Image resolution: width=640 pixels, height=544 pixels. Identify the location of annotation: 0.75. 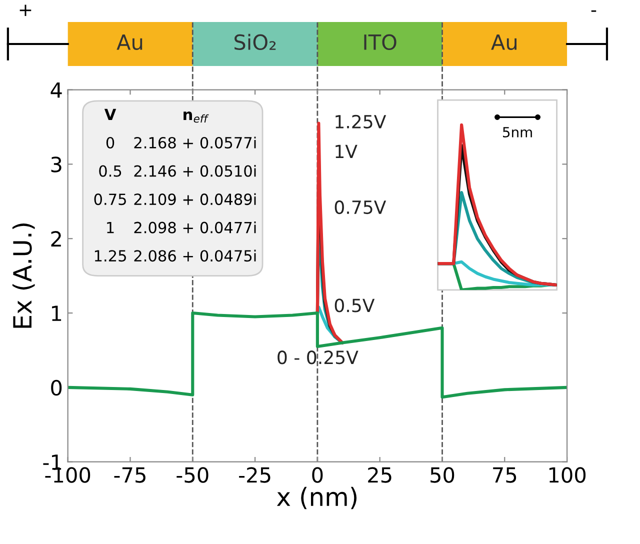
(110, 200).